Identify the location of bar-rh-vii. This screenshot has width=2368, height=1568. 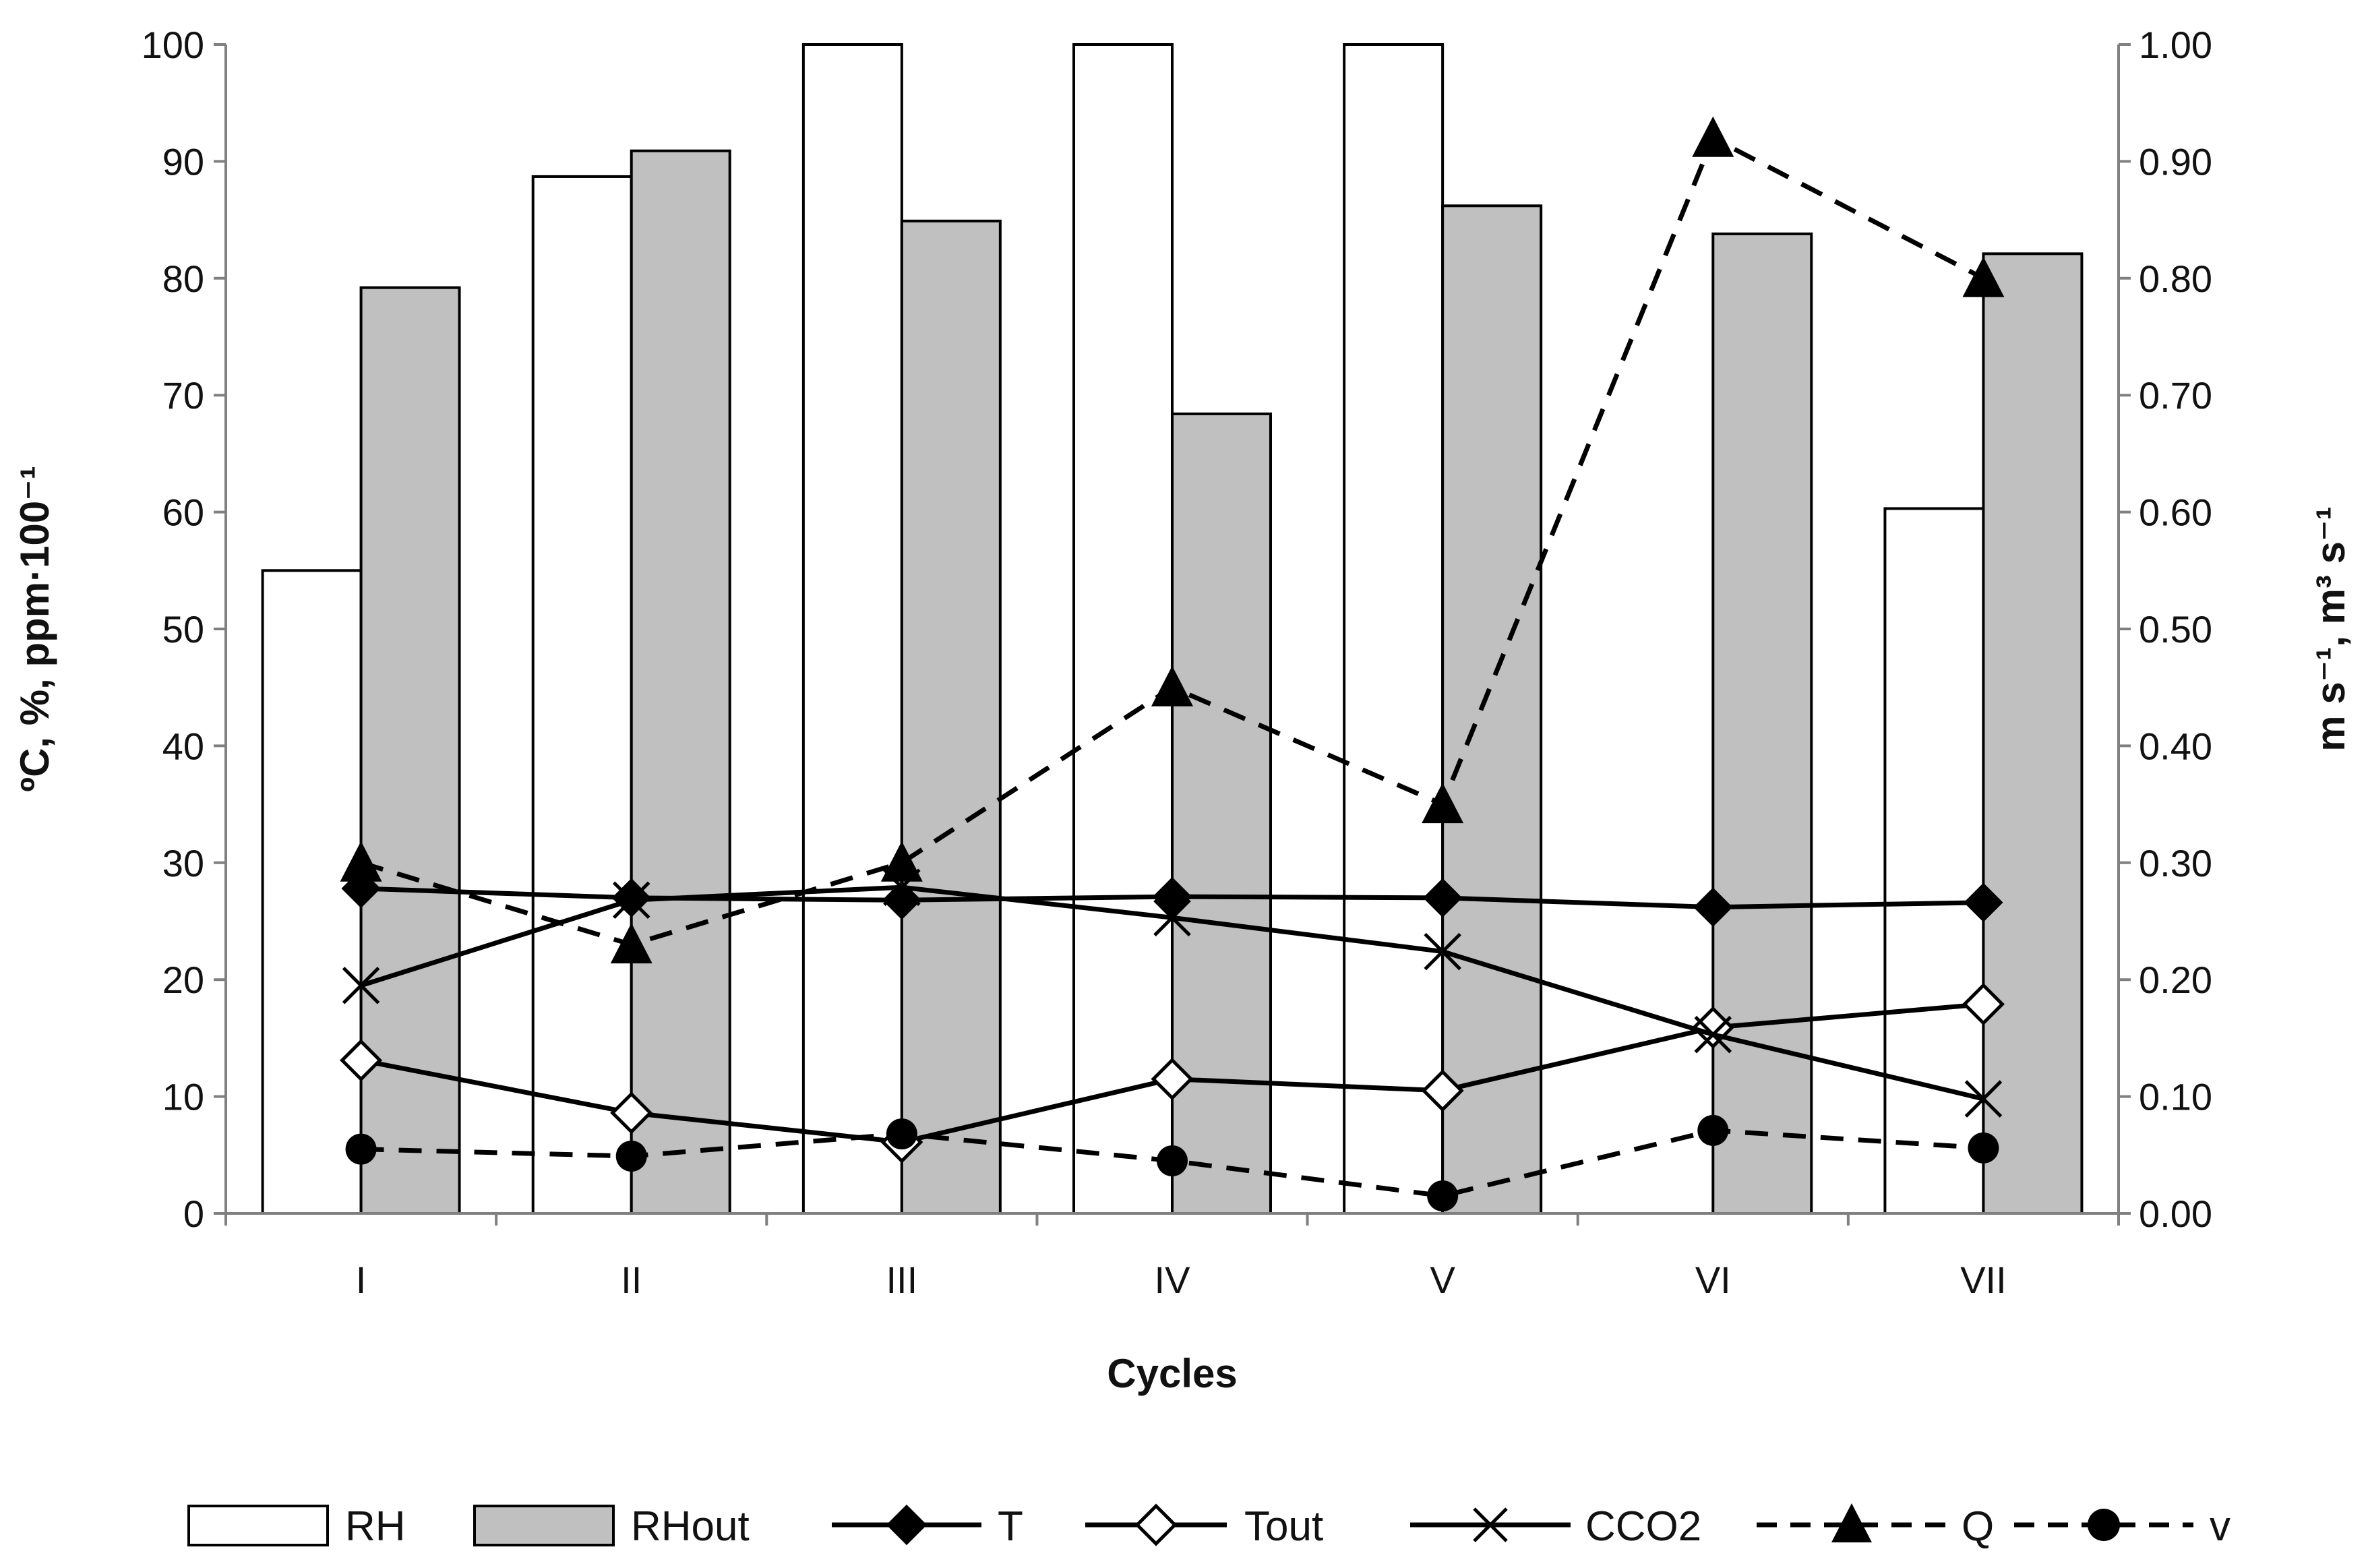
(1934, 861).